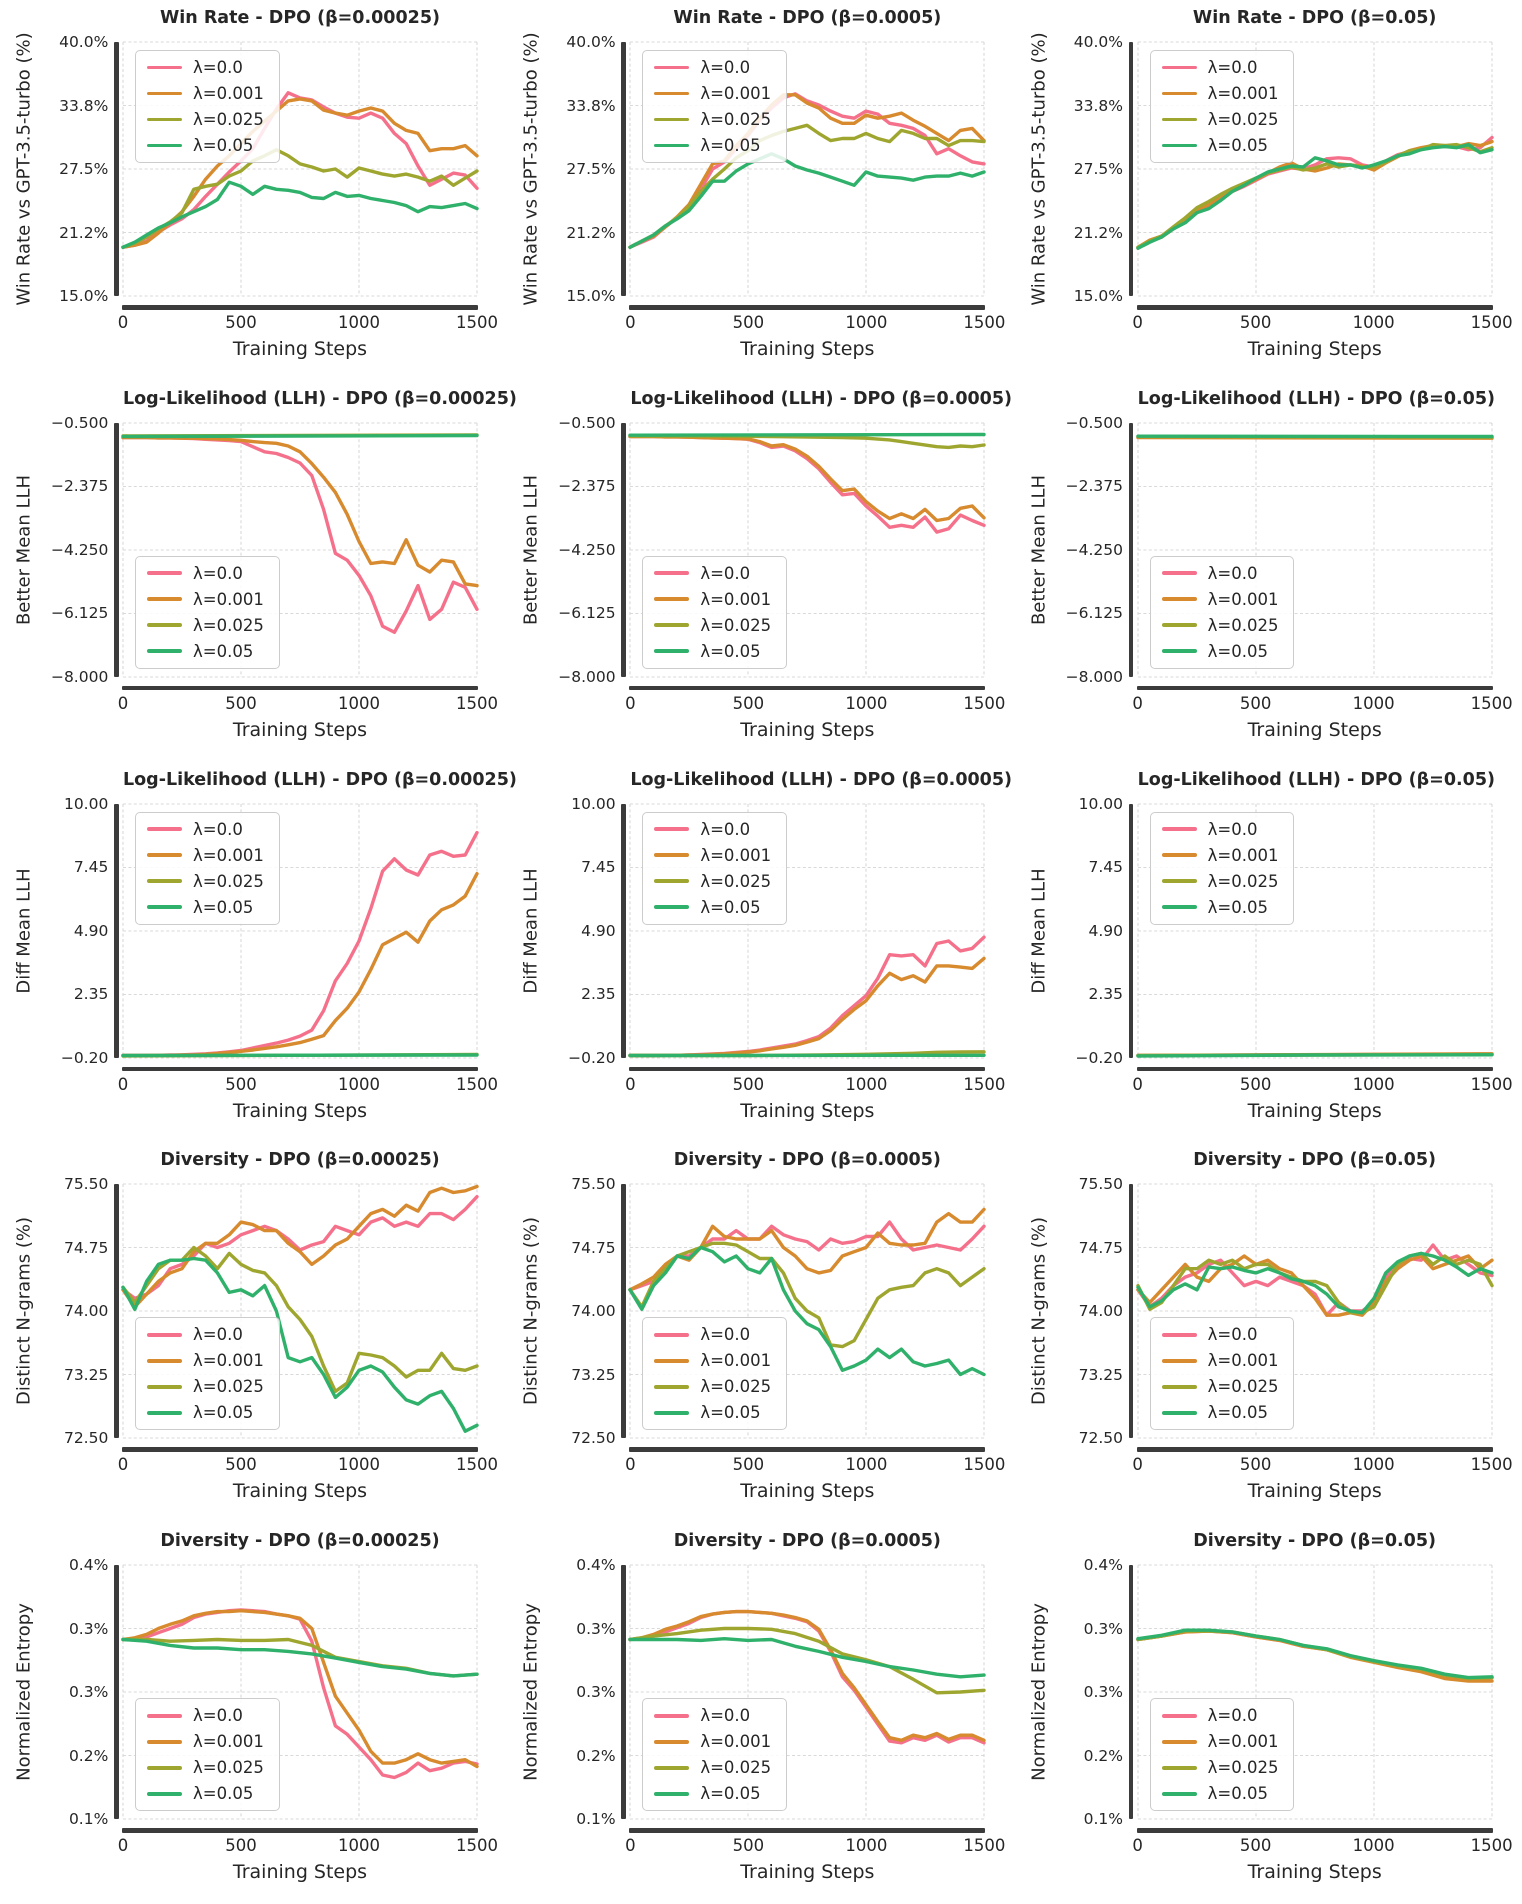  I want to click on y-tick-label: 33.8%, so click(84, 105).